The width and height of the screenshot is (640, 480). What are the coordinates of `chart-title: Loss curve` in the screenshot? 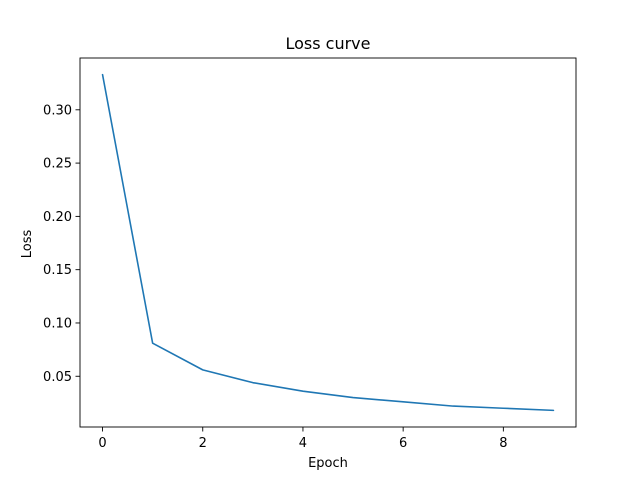 It's located at (327, 43).